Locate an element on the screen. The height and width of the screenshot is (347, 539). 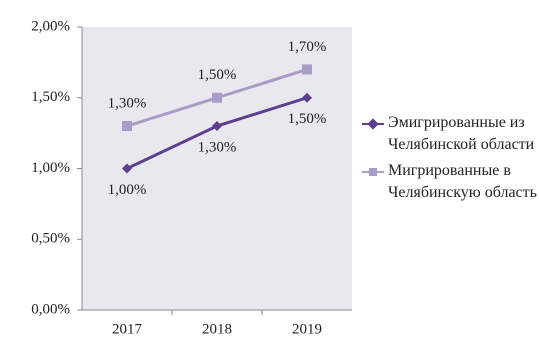
x-tick-label: 2018 is located at coordinates (217, 329).